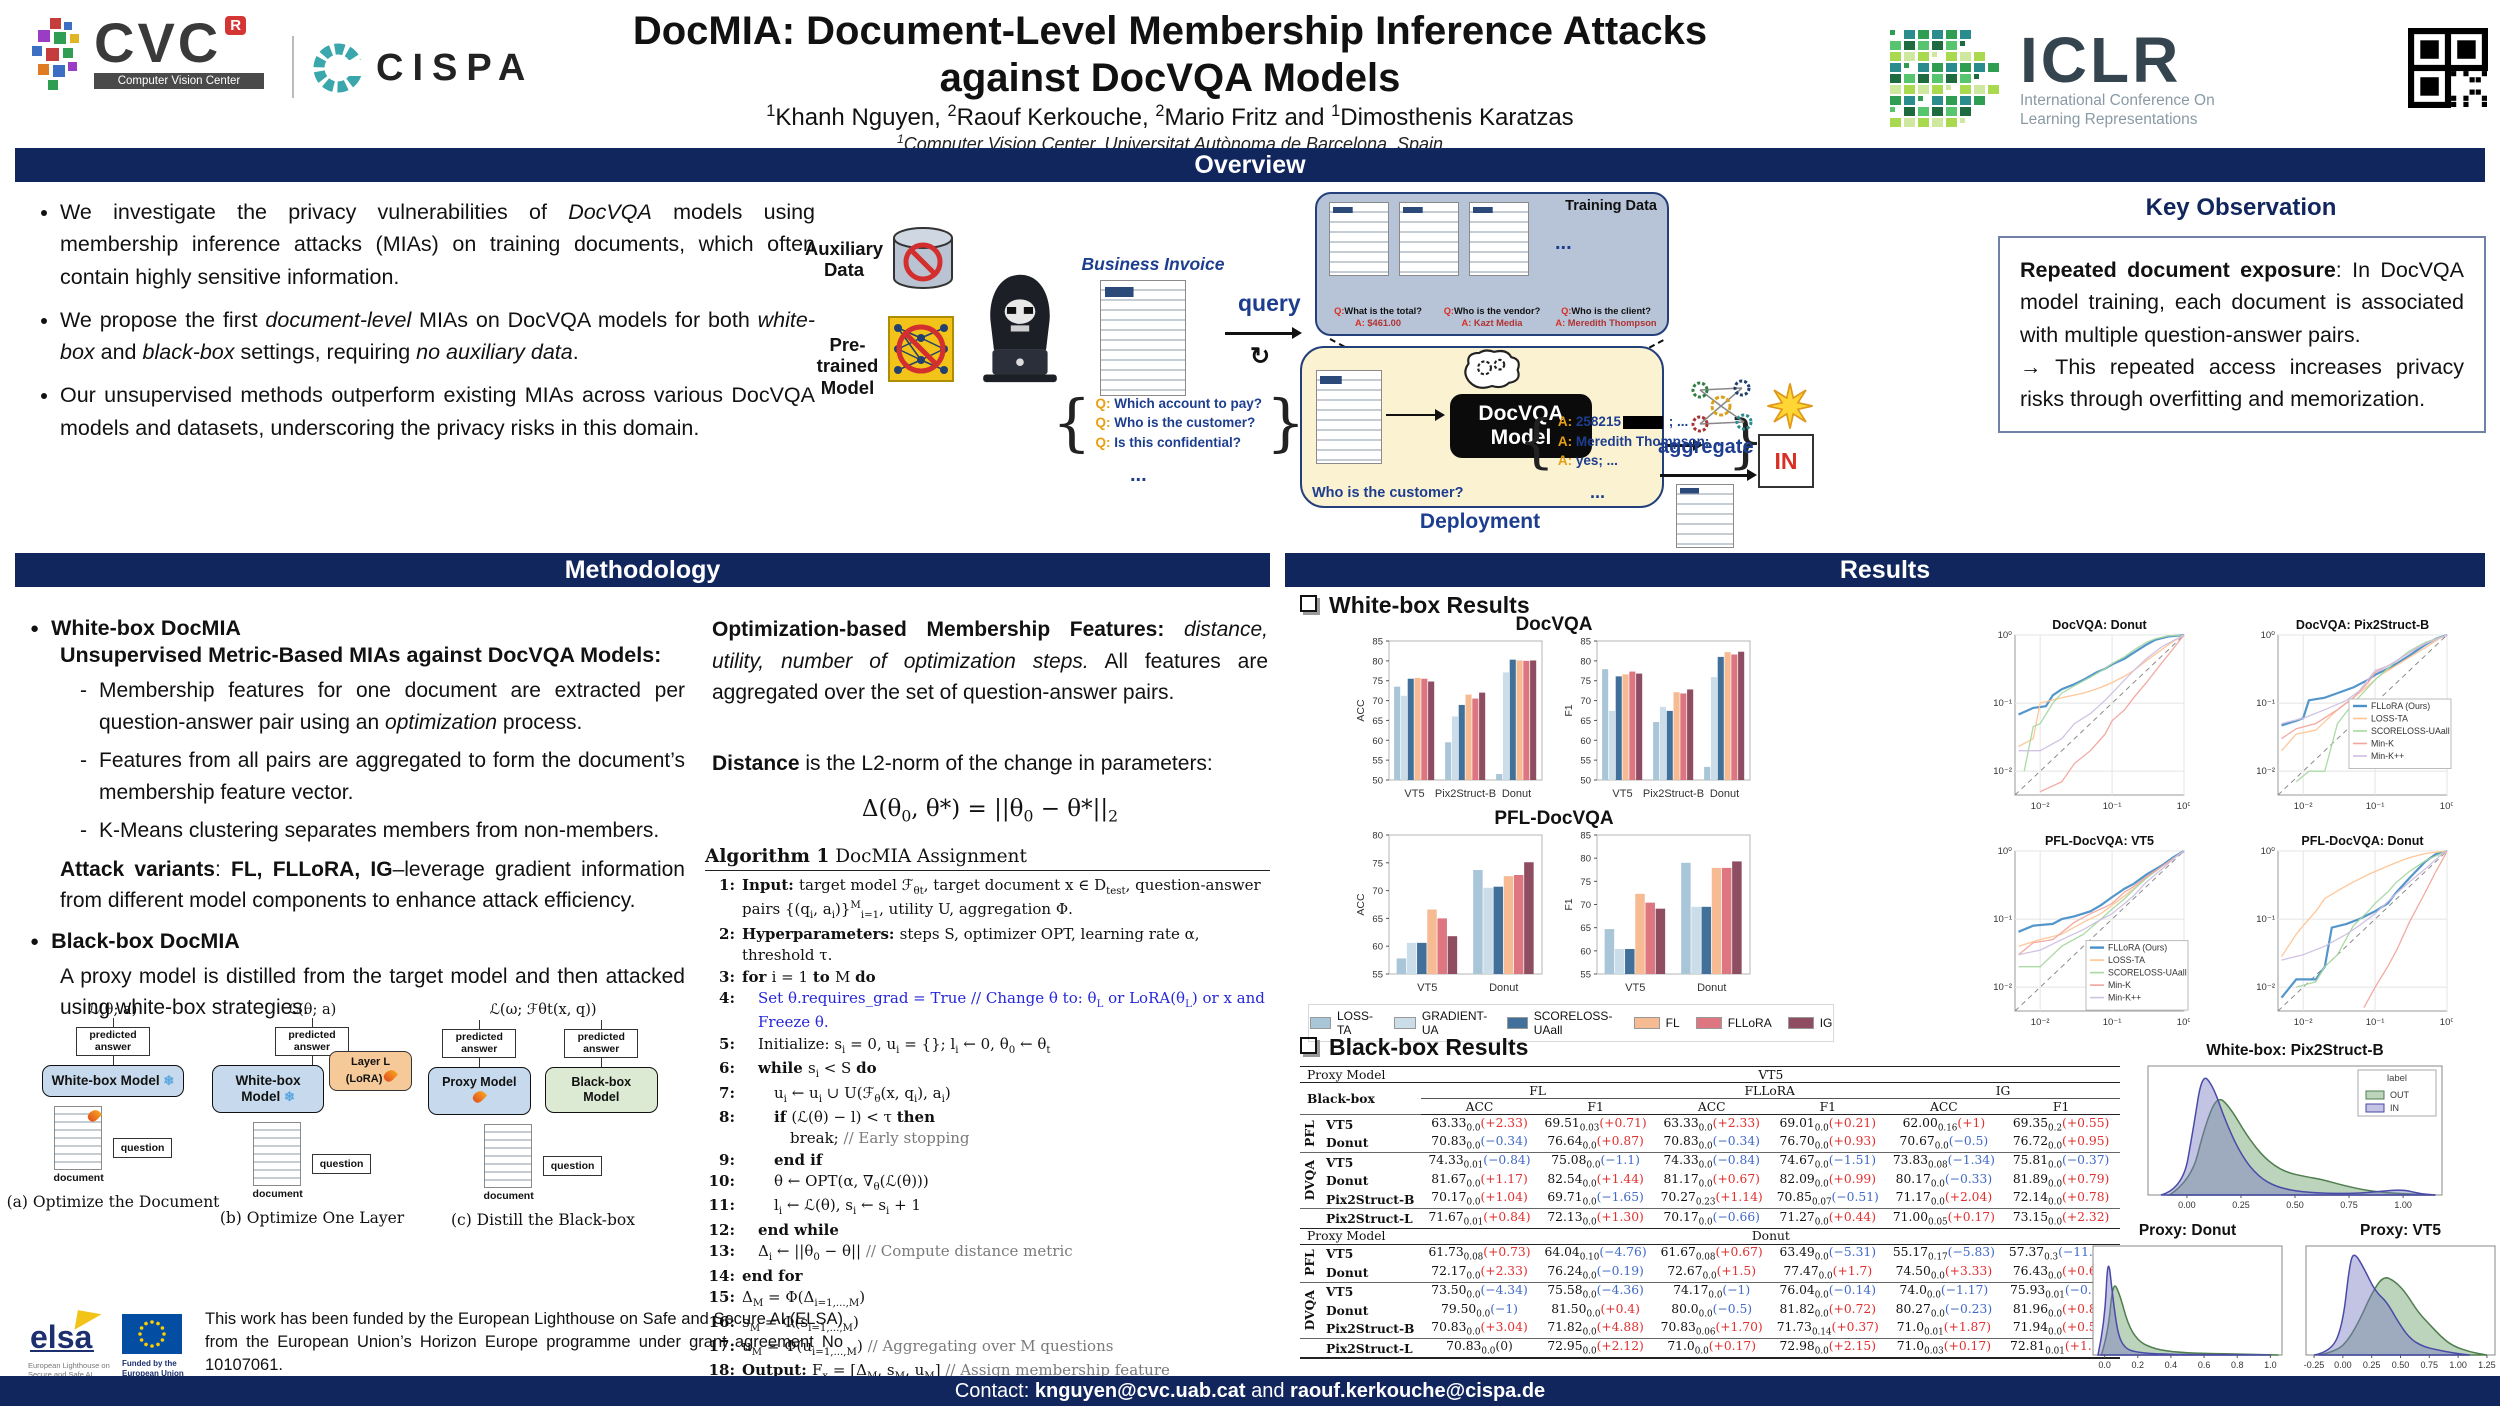  Describe the element at coordinates (2400, 1095) in the screenshot. I see `svg-text: OUT` at that location.